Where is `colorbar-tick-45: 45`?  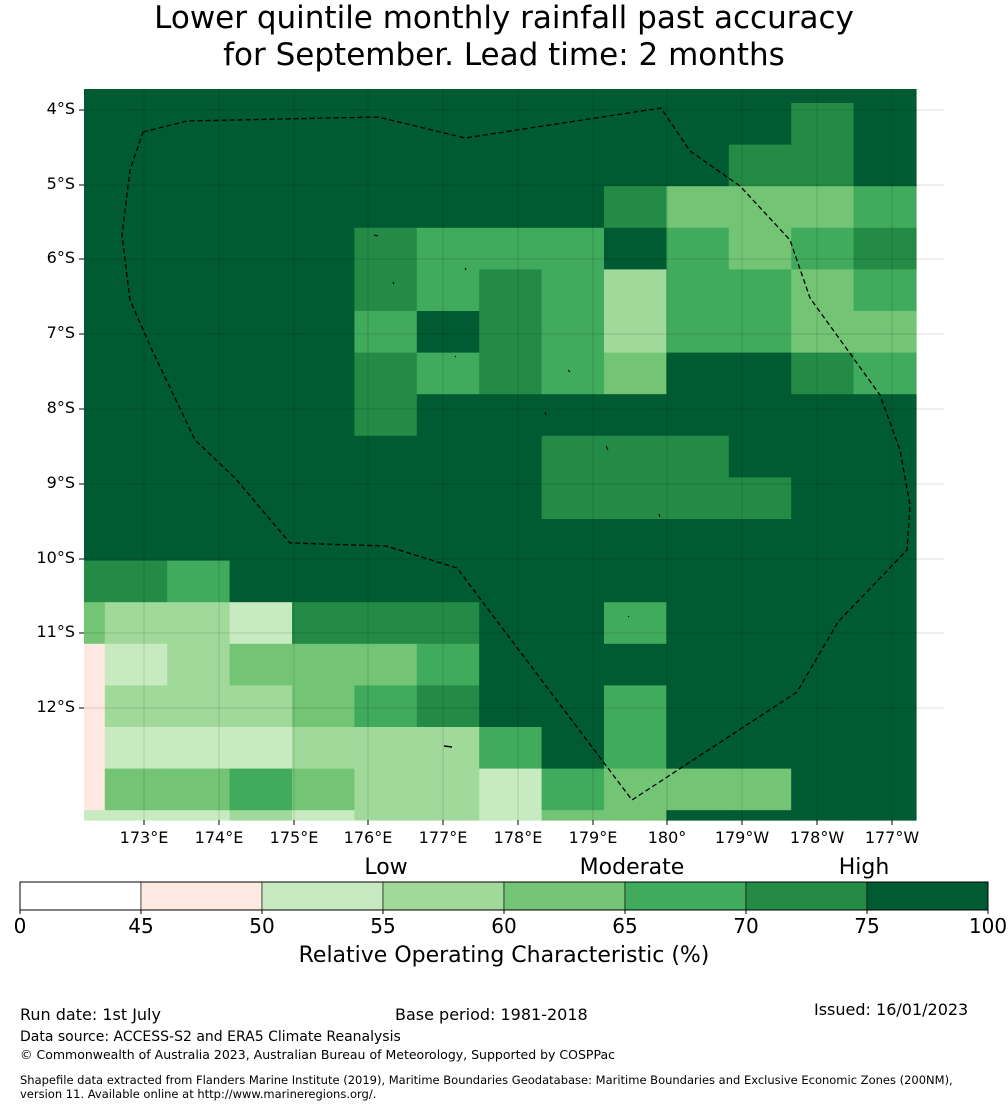 colorbar-tick-45: 45 is located at coordinates (141, 926).